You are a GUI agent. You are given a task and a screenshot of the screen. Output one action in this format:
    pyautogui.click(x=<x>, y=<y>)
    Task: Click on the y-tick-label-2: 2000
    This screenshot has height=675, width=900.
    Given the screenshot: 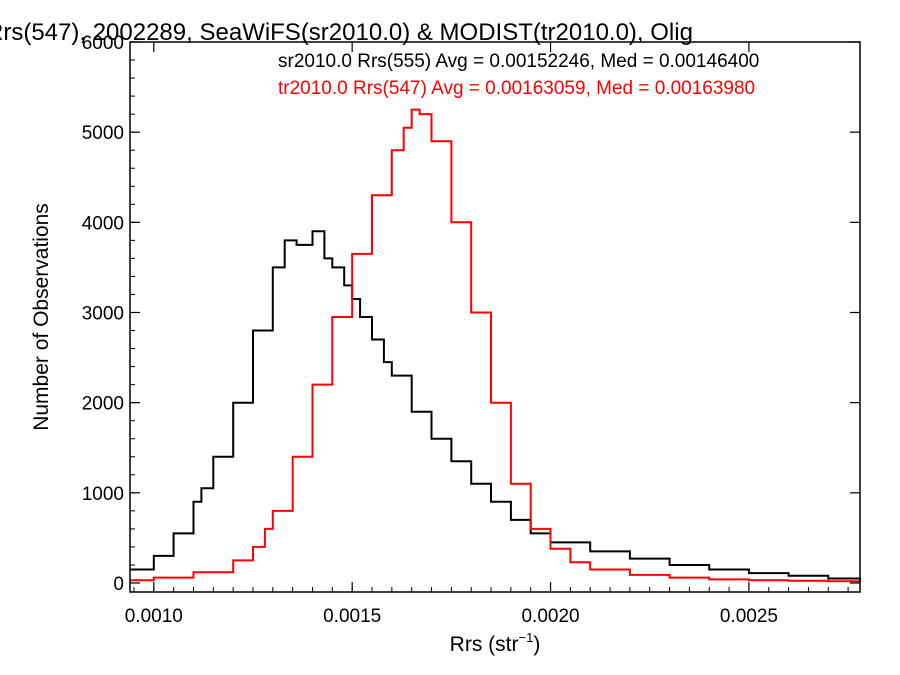 What is the action you would take?
    pyautogui.click(x=103, y=404)
    